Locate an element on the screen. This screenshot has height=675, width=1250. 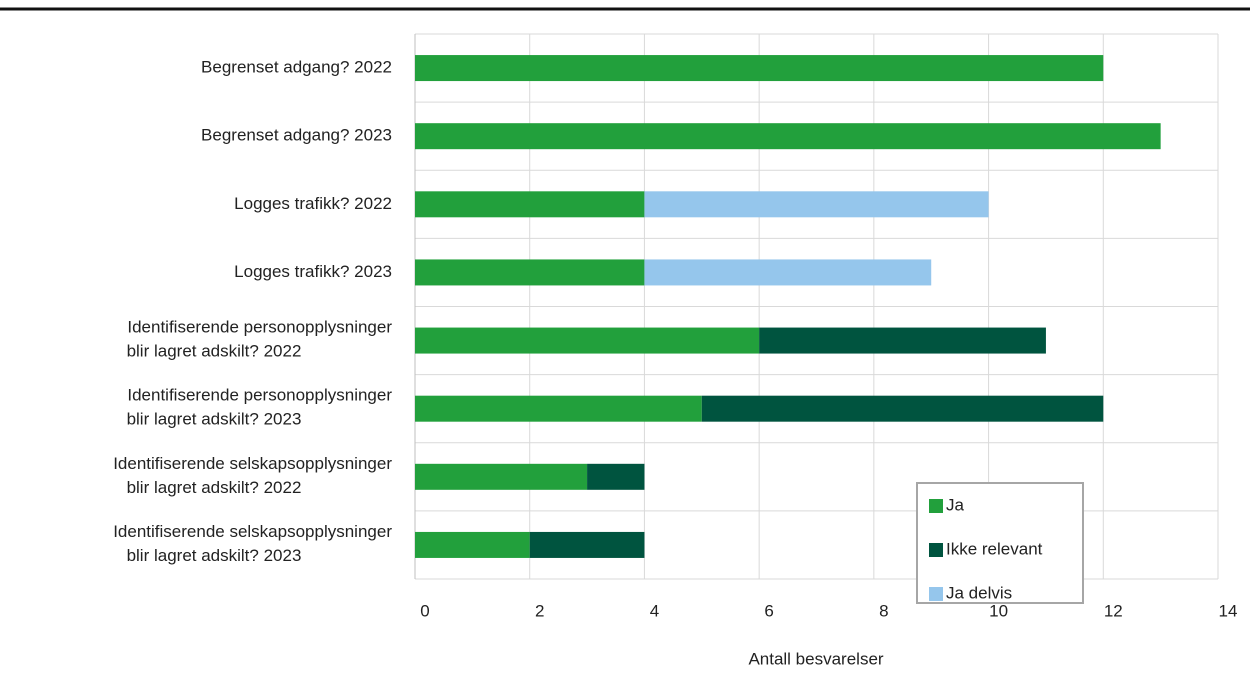
y-tick-label: Logges trafikk? 2023 is located at coordinates (313, 271).